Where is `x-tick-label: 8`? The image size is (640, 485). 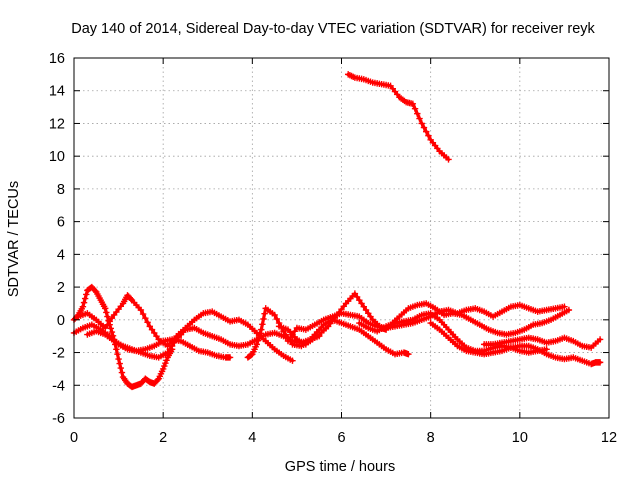 x-tick-label: 8 is located at coordinates (431, 438).